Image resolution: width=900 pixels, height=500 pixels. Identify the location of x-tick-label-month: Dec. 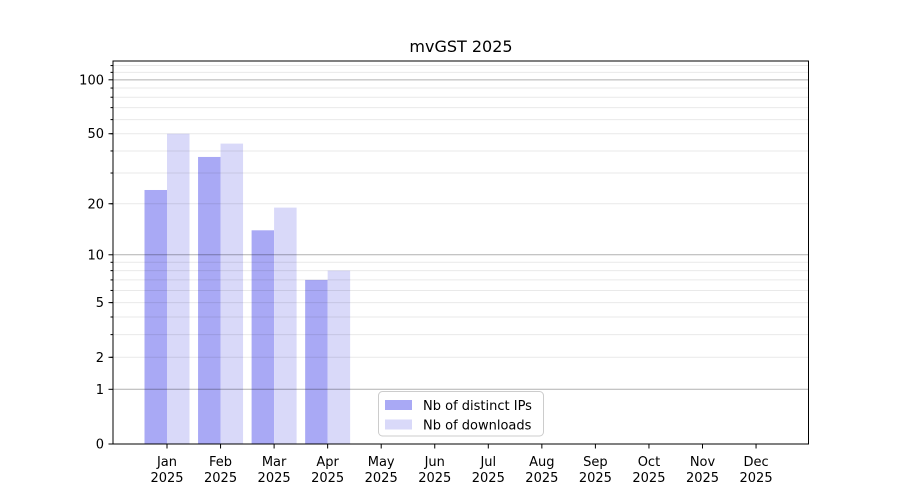
(755, 462).